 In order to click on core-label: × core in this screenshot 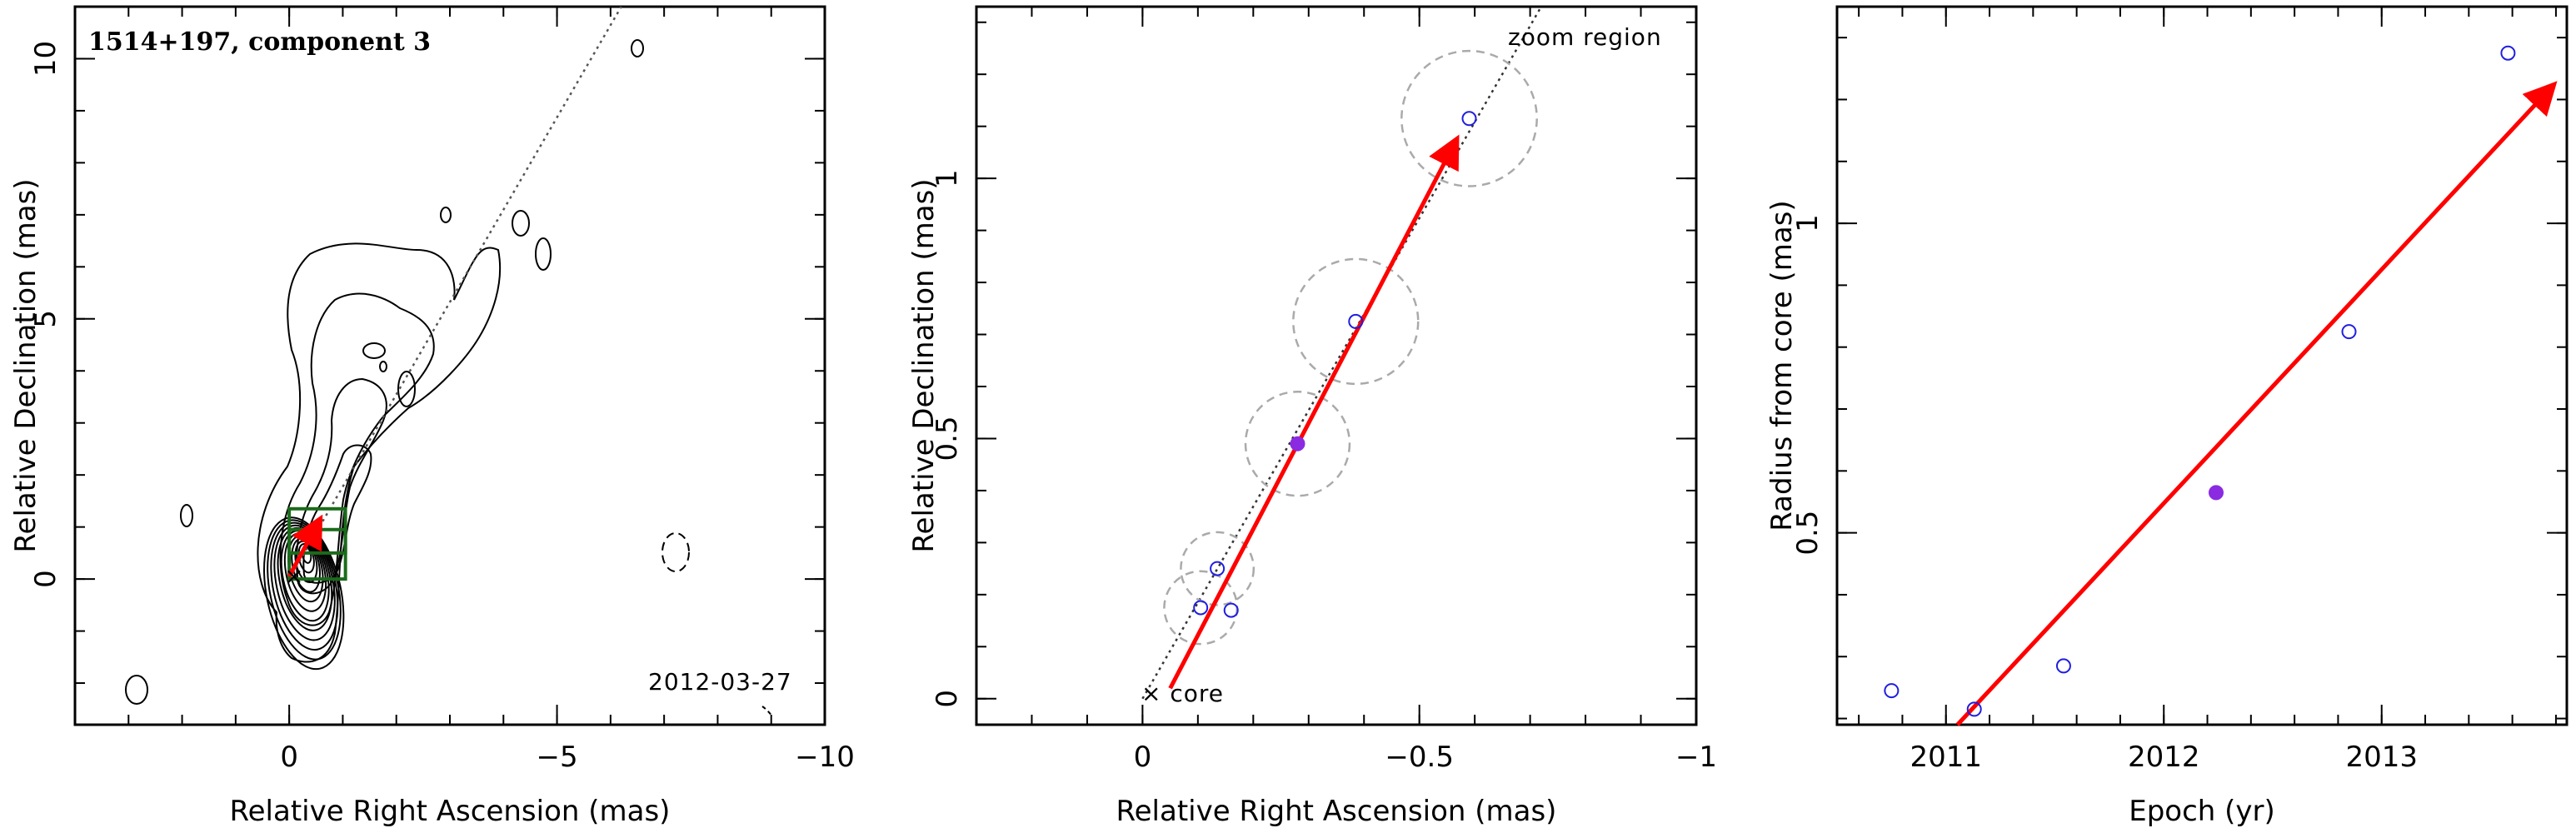, I will do `click(1182, 693)`.